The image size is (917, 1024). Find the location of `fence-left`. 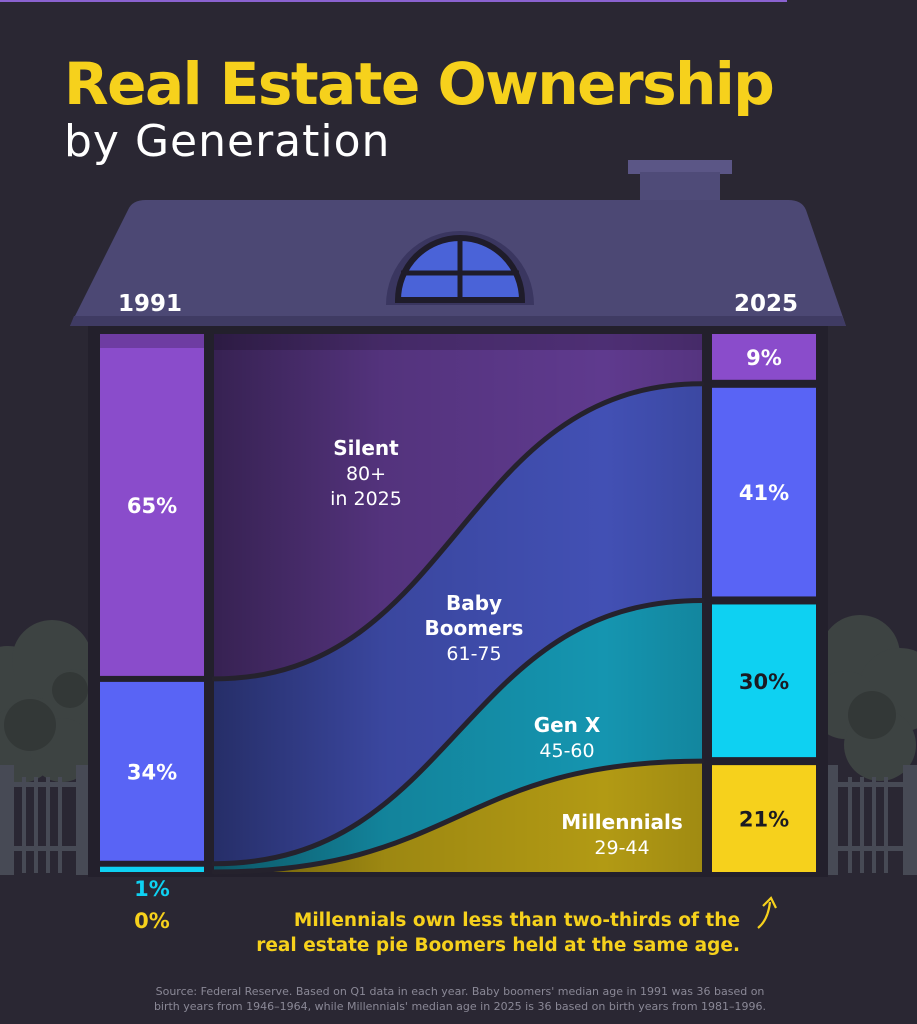

fence-left is located at coordinates (45, 820).